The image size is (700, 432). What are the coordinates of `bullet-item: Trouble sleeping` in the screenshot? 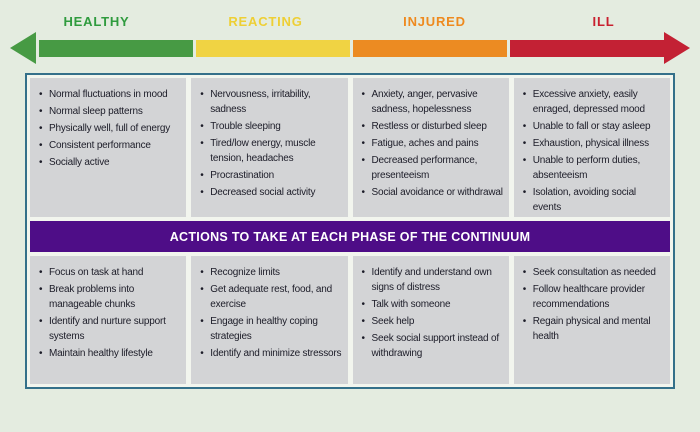 It's located at (271, 126).